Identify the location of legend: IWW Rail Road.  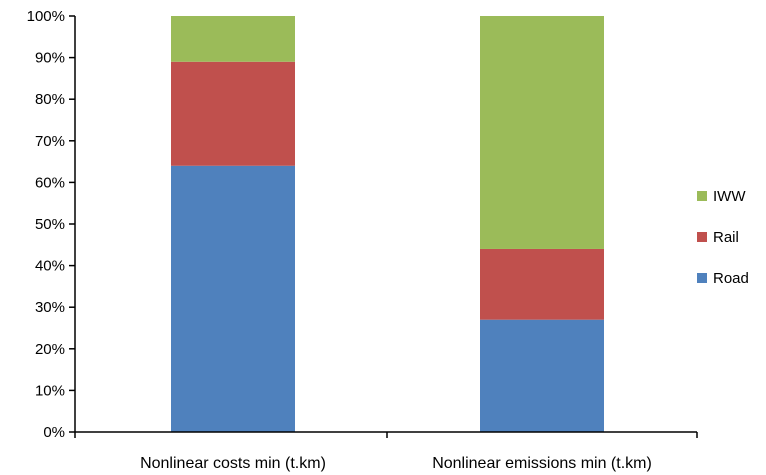
(723, 237).